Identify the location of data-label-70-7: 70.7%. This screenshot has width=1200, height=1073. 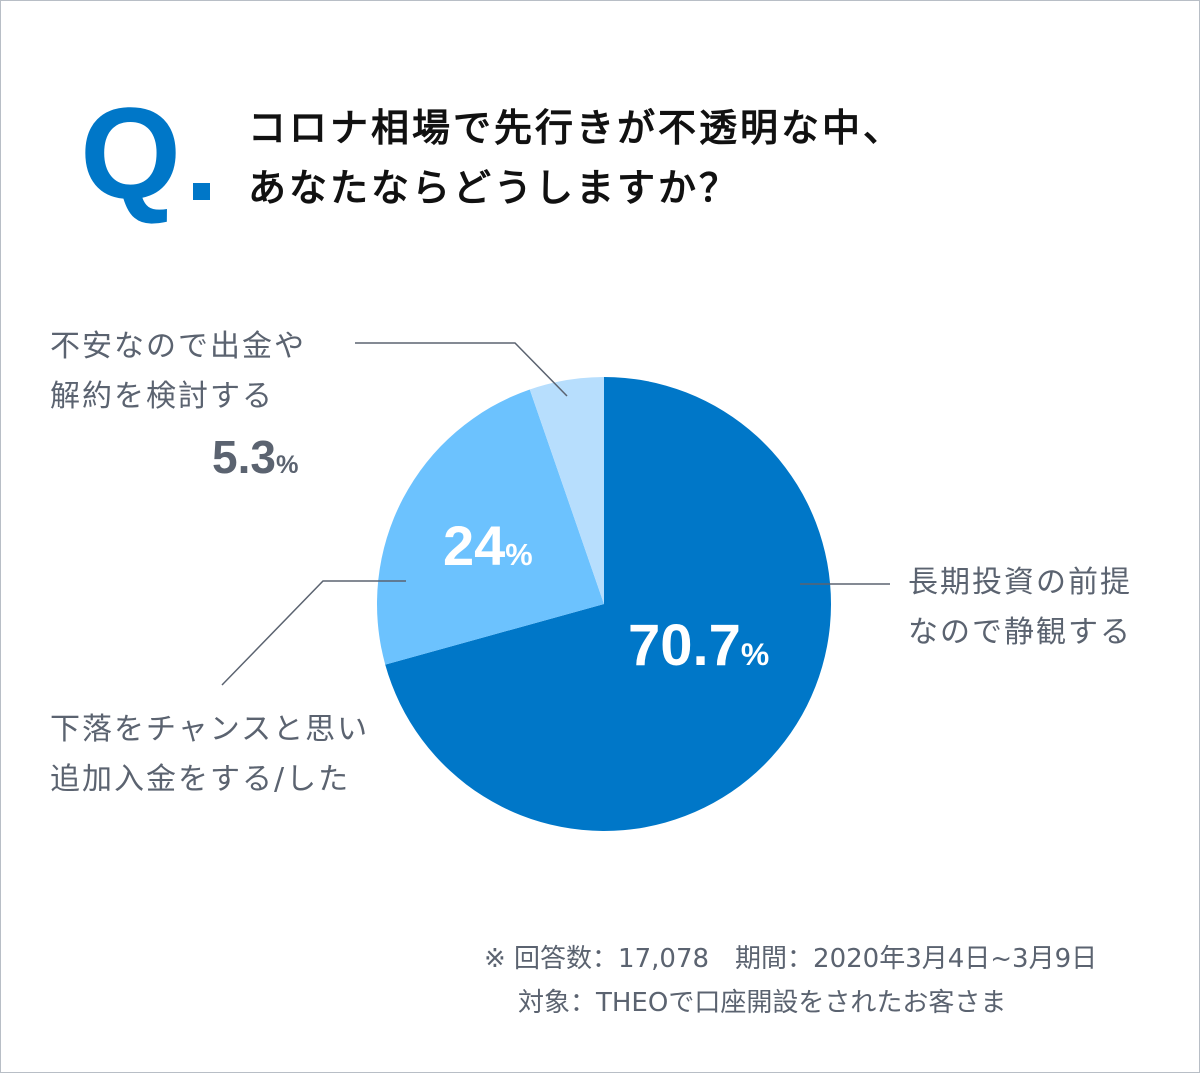
(699, 645).